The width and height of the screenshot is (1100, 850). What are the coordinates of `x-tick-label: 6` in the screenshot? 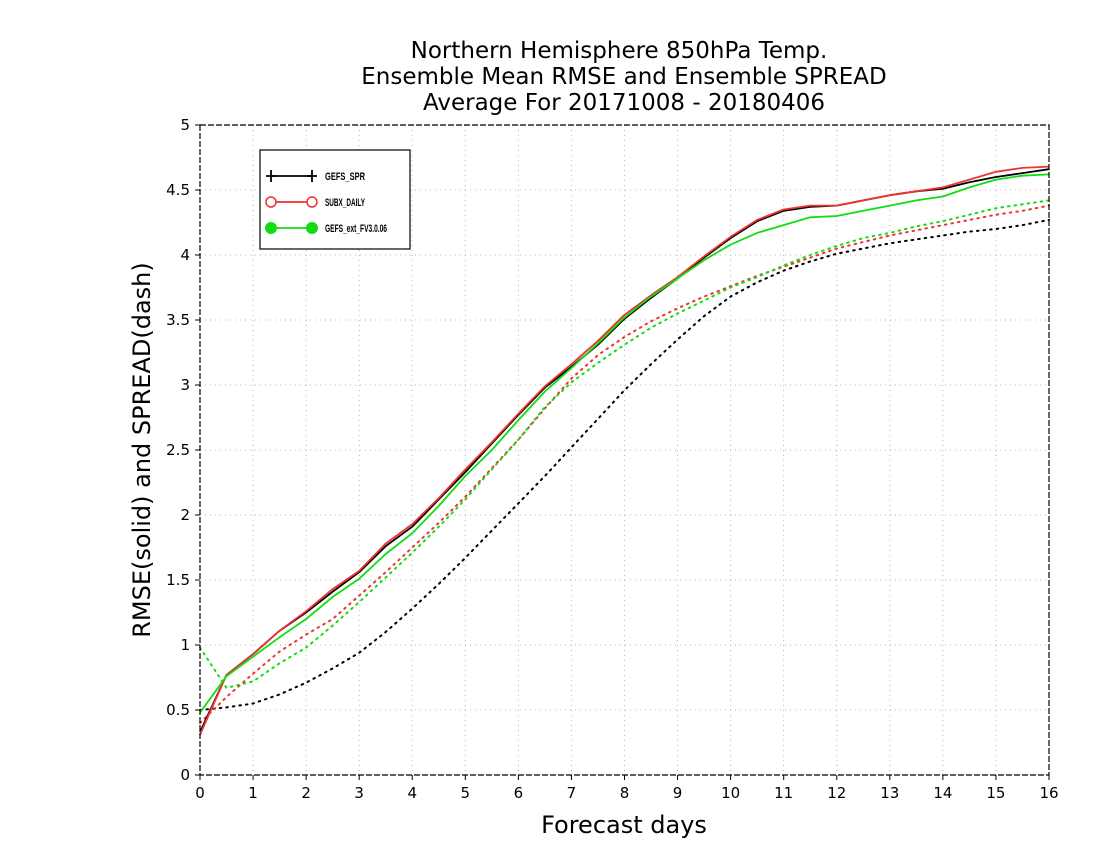 It's located at (519, 793).